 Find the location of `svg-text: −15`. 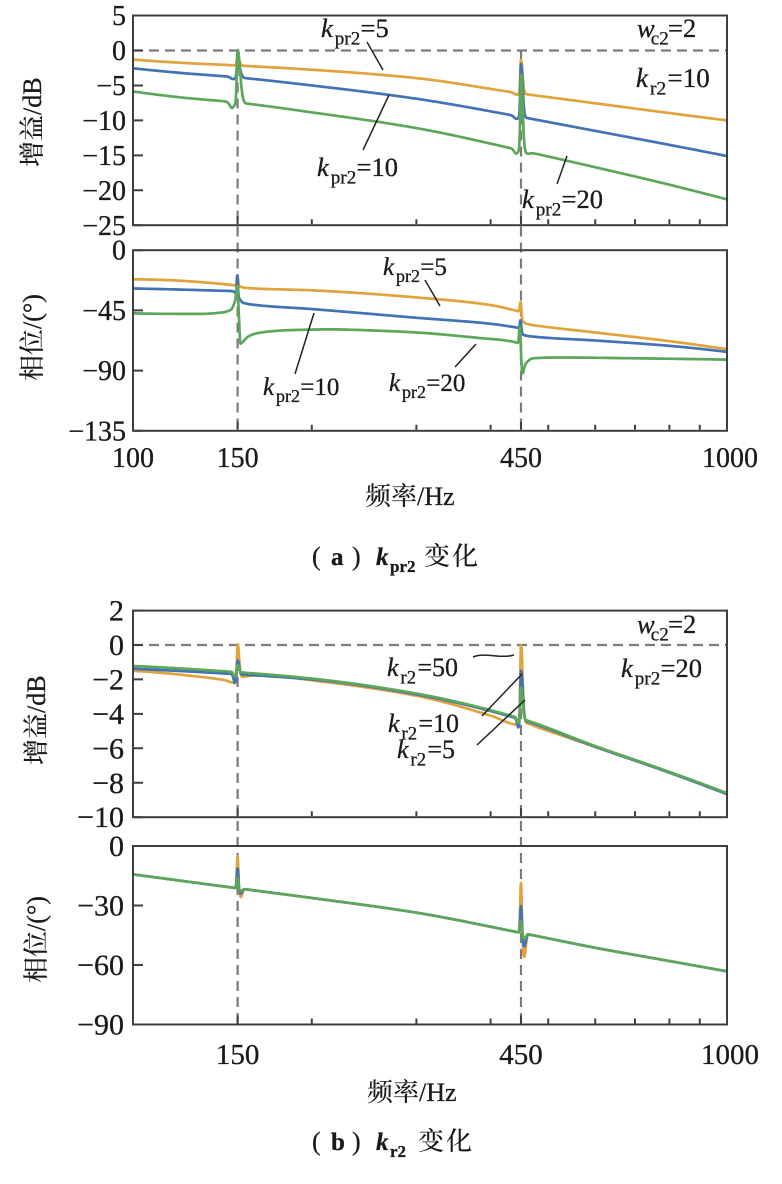

svg-text: −15 is located at coordinates (104, 156).